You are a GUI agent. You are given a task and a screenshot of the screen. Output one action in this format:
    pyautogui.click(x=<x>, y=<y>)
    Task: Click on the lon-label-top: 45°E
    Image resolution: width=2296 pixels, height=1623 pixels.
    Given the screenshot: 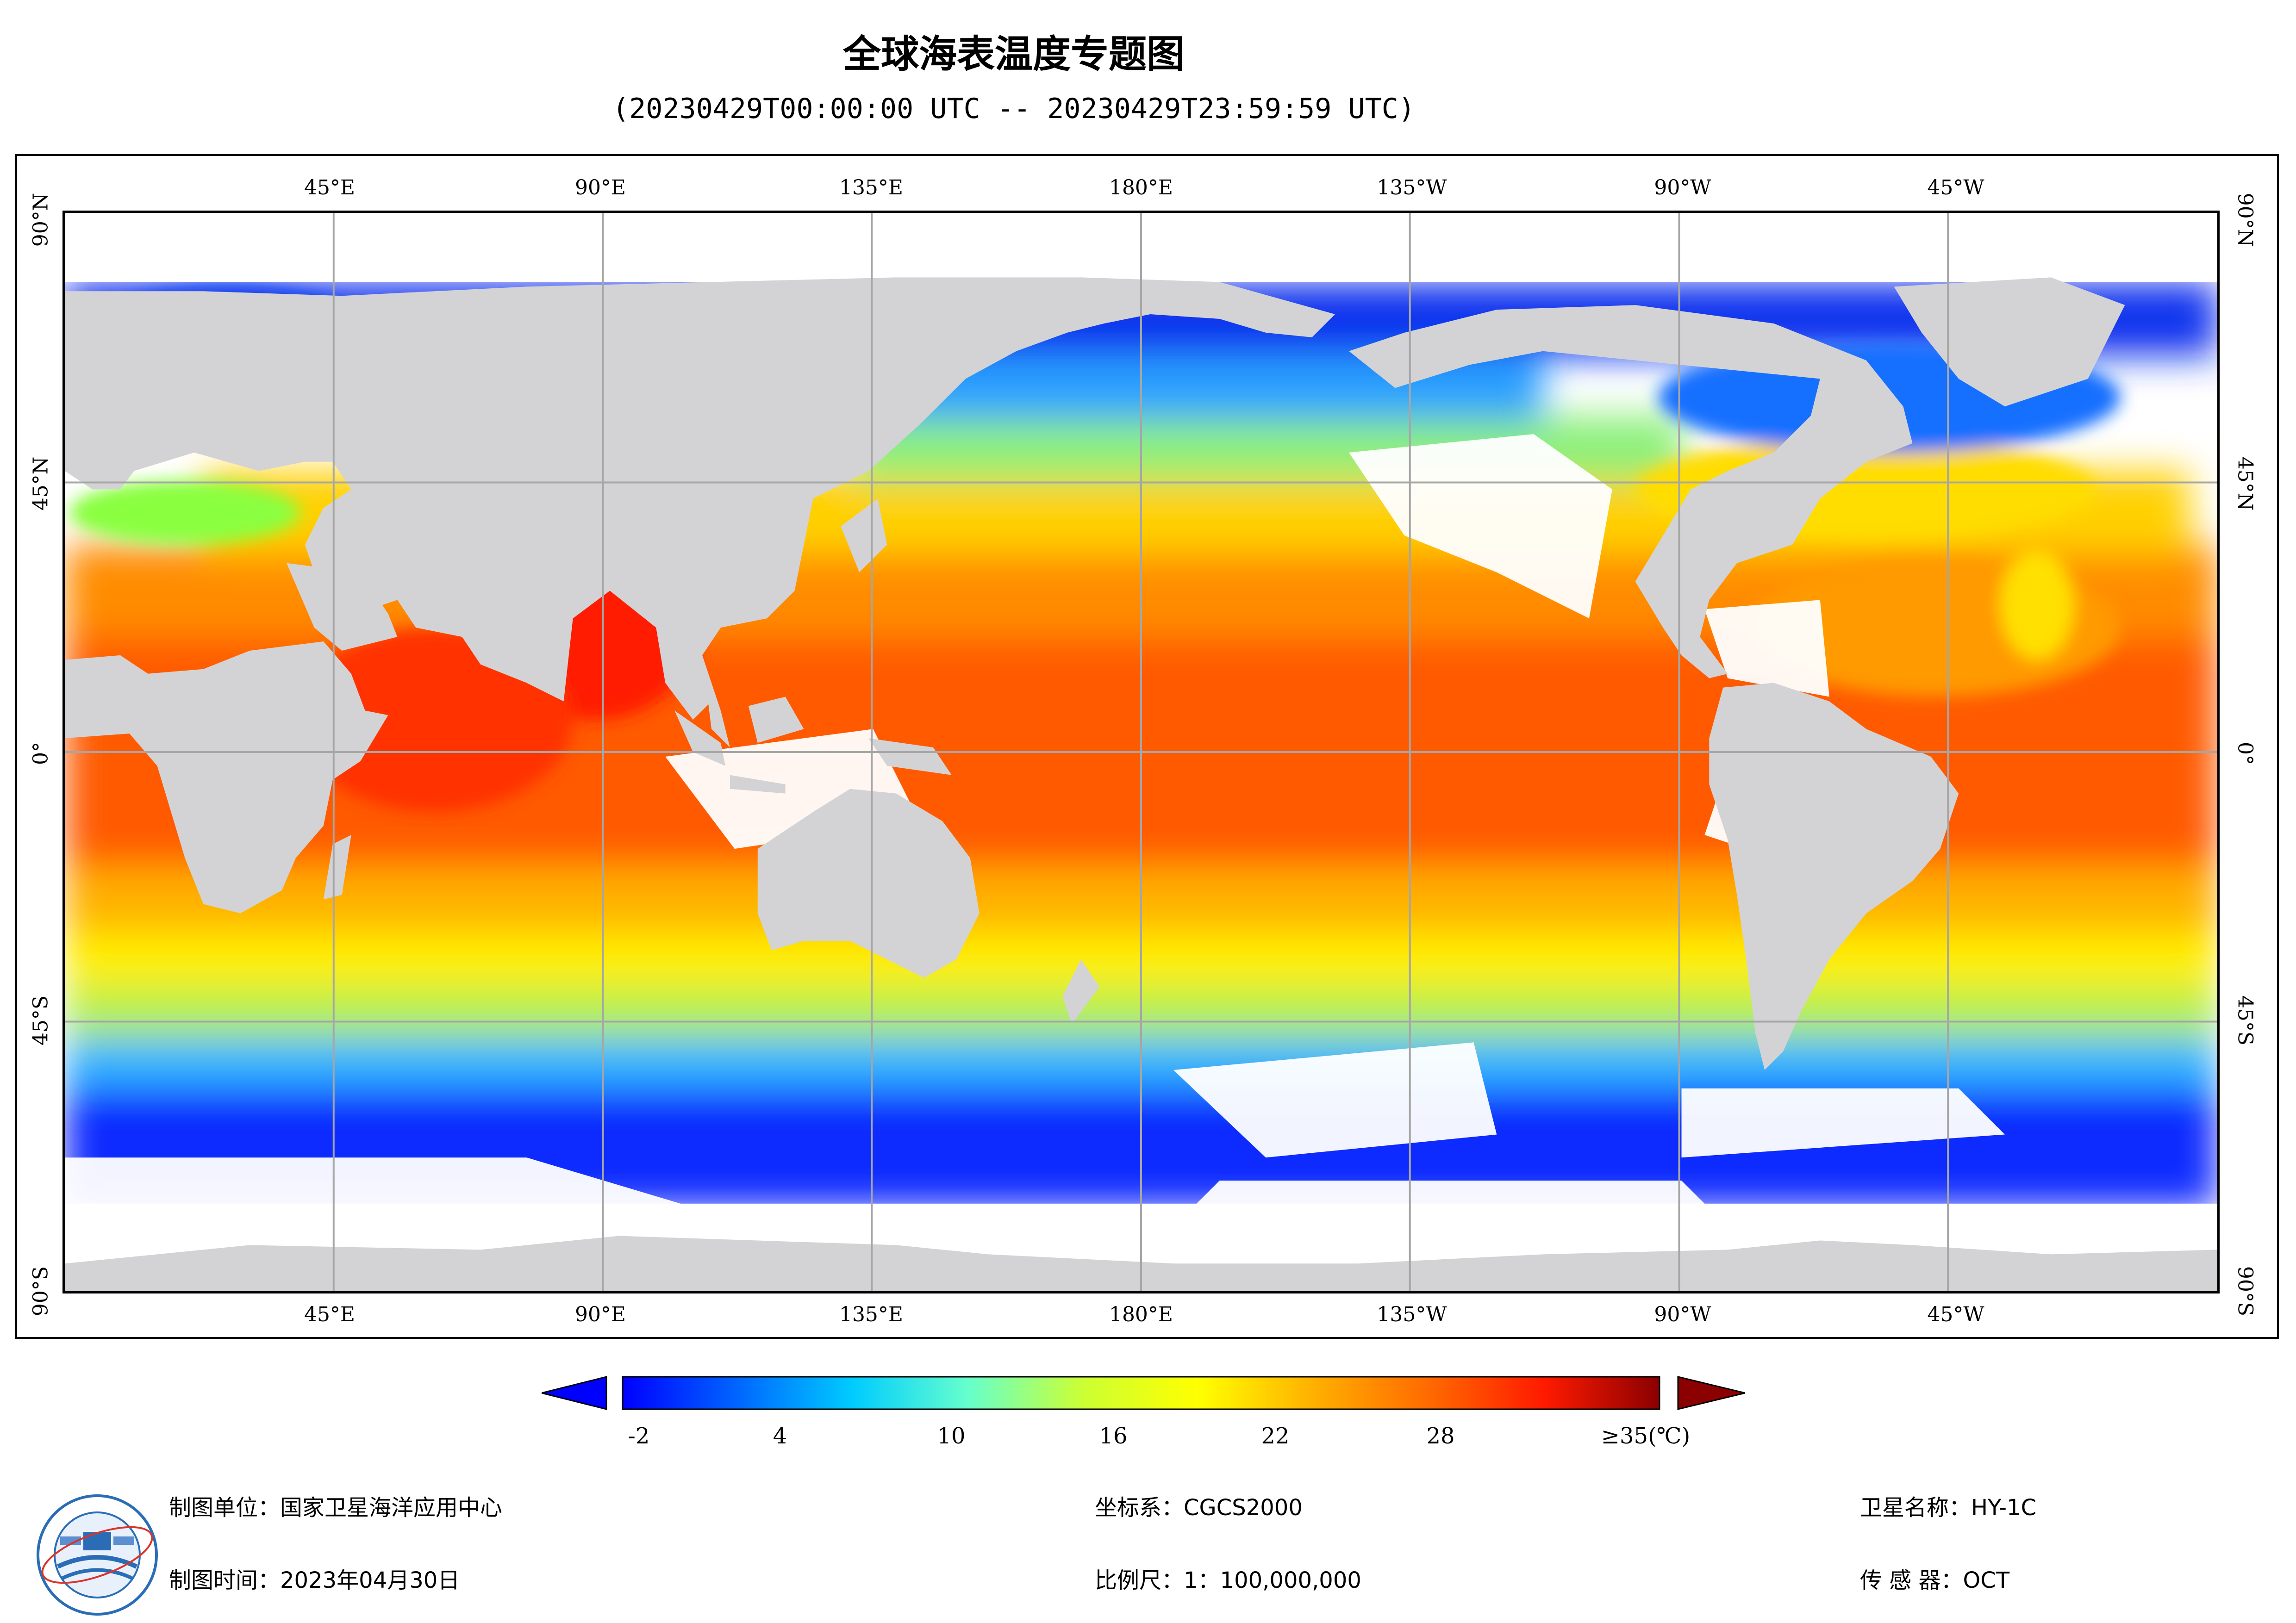 What is the action you would take?
    pyautogui.click(x=330, y=187)
    